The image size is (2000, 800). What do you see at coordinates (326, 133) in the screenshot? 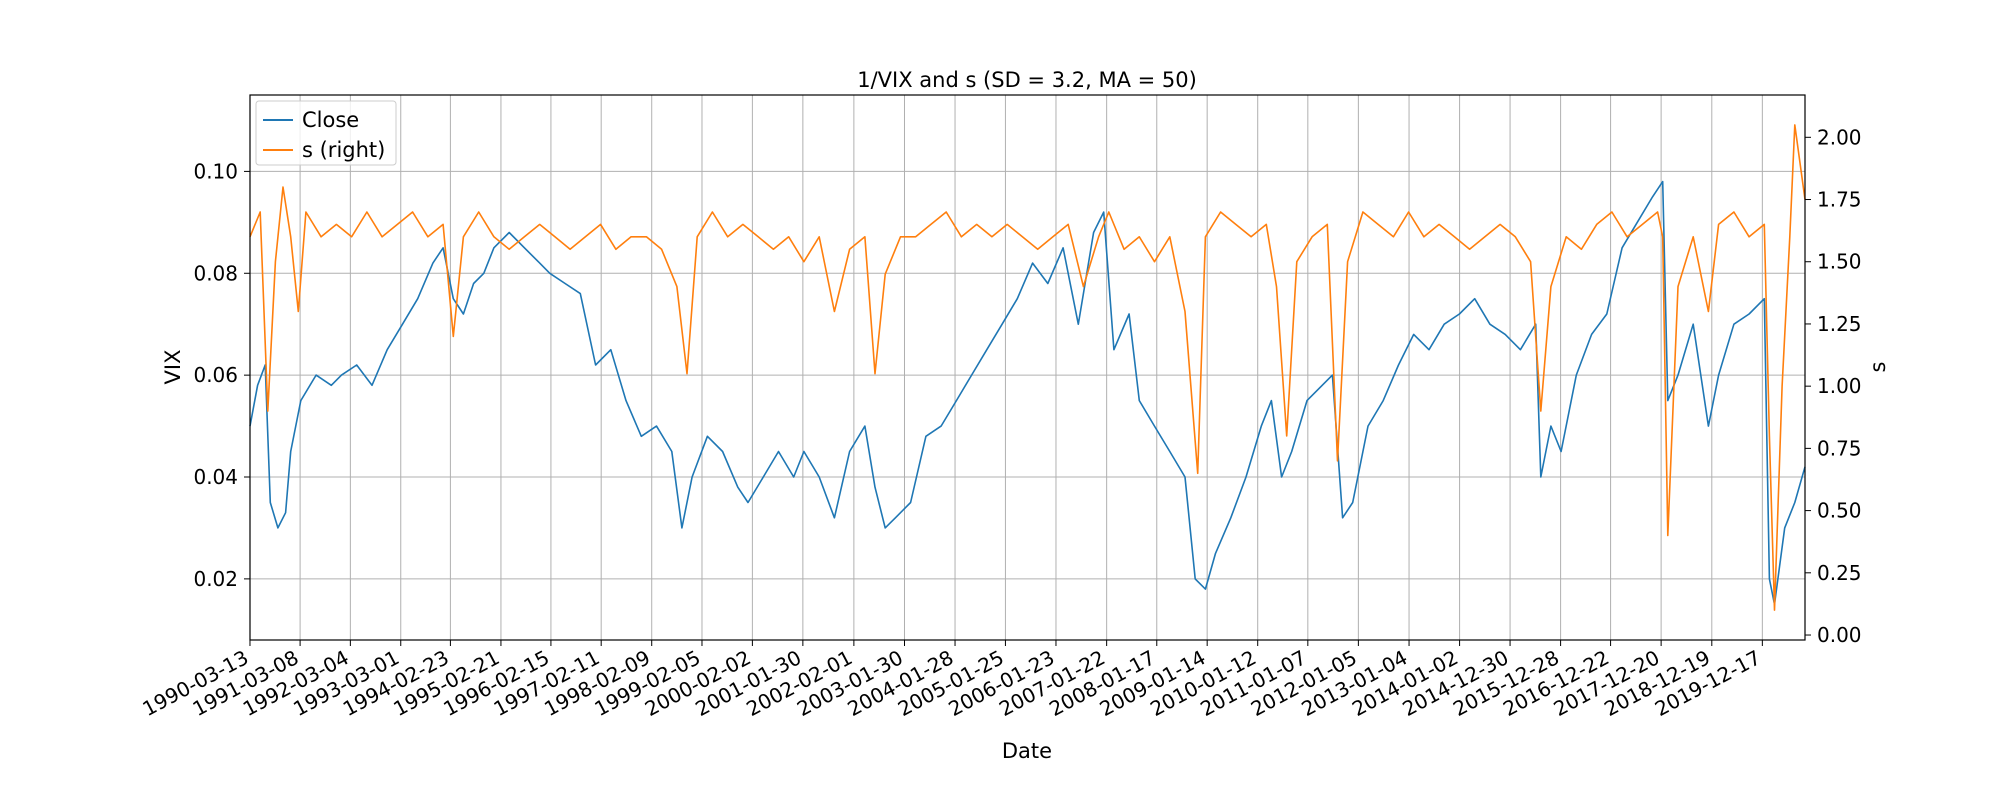
I see `legend: Close s (right)` at bounding box center [326, 133].